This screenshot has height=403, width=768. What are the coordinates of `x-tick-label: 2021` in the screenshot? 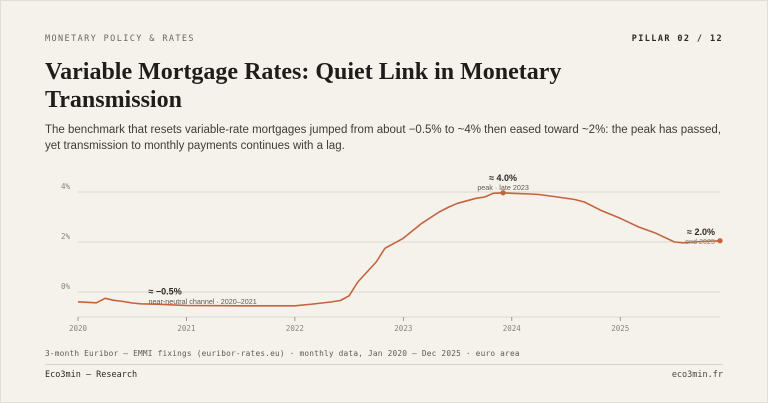 It's located at (186, 327).